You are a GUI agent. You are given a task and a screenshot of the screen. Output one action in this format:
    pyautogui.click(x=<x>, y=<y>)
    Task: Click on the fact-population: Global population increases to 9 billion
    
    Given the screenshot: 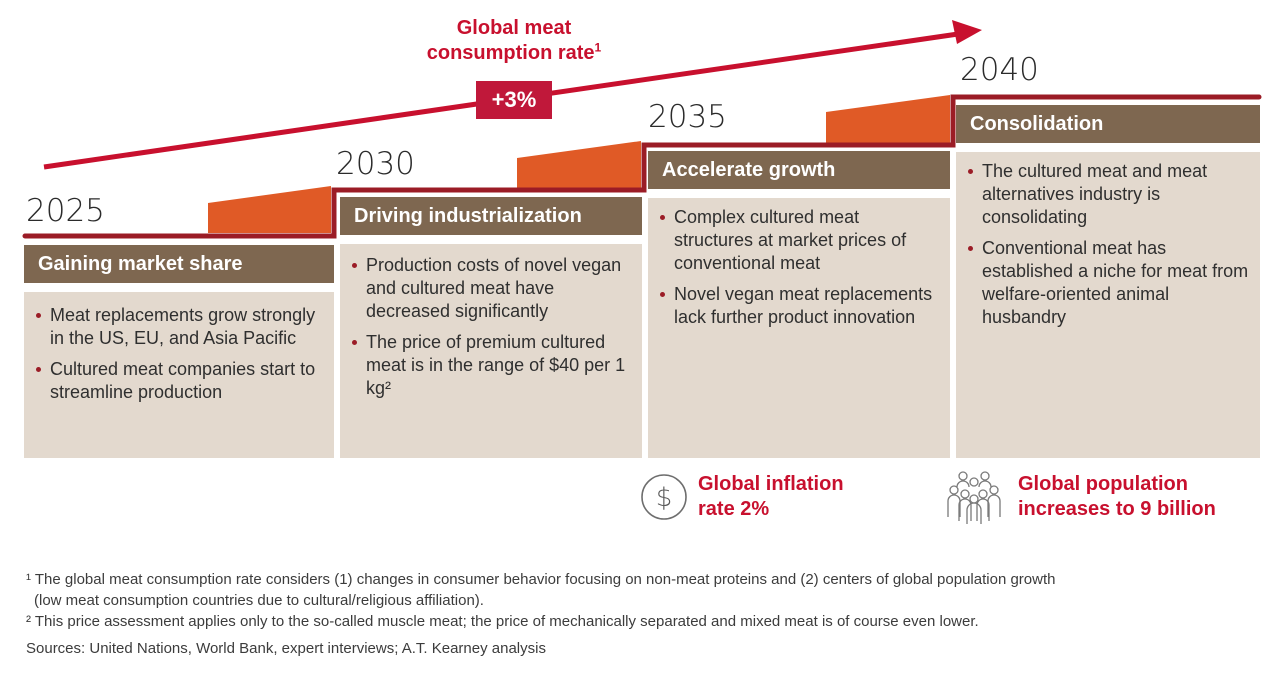 What is the action you would take?
    pyautogui.click(x=1117, y=497)
    